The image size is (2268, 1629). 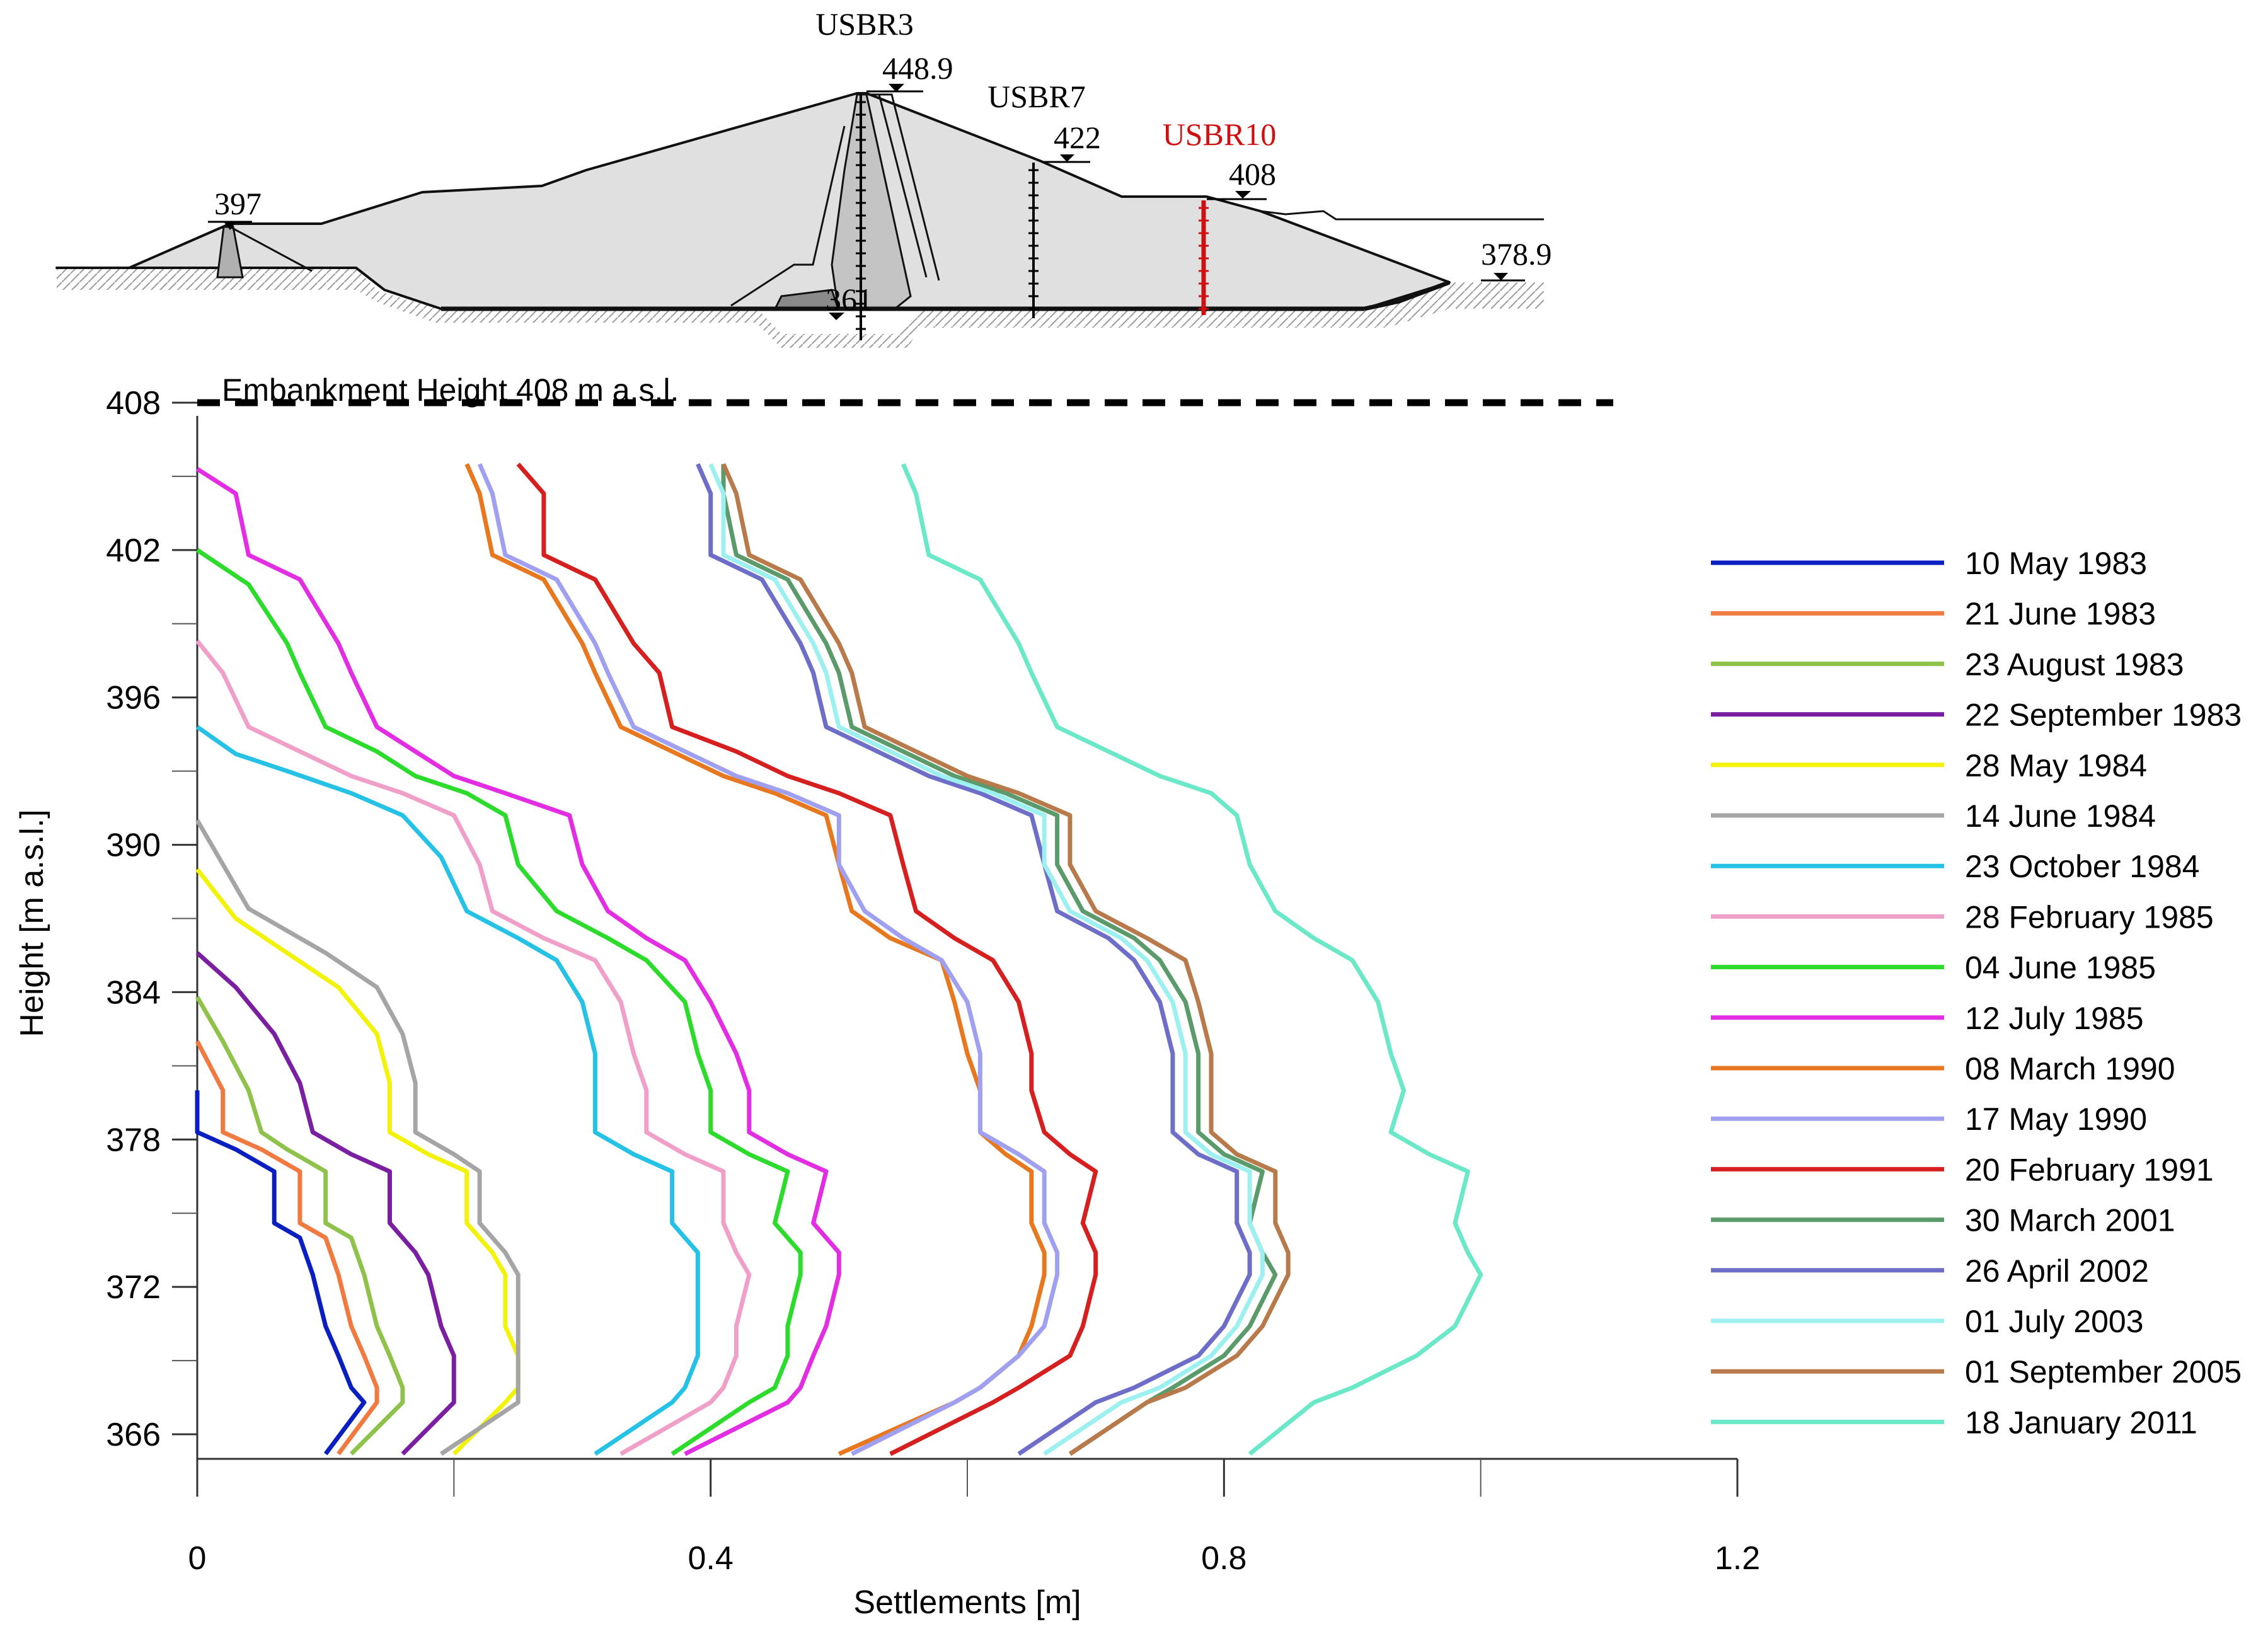 I want to click on usbr7-label: USBR7, so click(x=1036, y=97).